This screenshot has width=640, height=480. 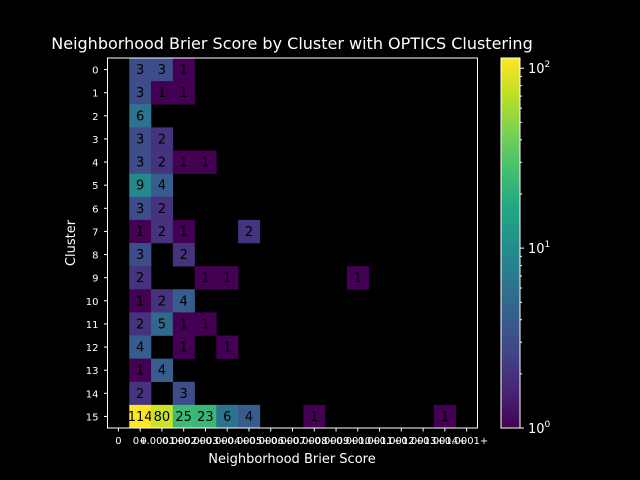 What do you see at coordinates (95, 256) in the screenshot?
I see `y-tick-label: 8` at bounding box center [95, 256].